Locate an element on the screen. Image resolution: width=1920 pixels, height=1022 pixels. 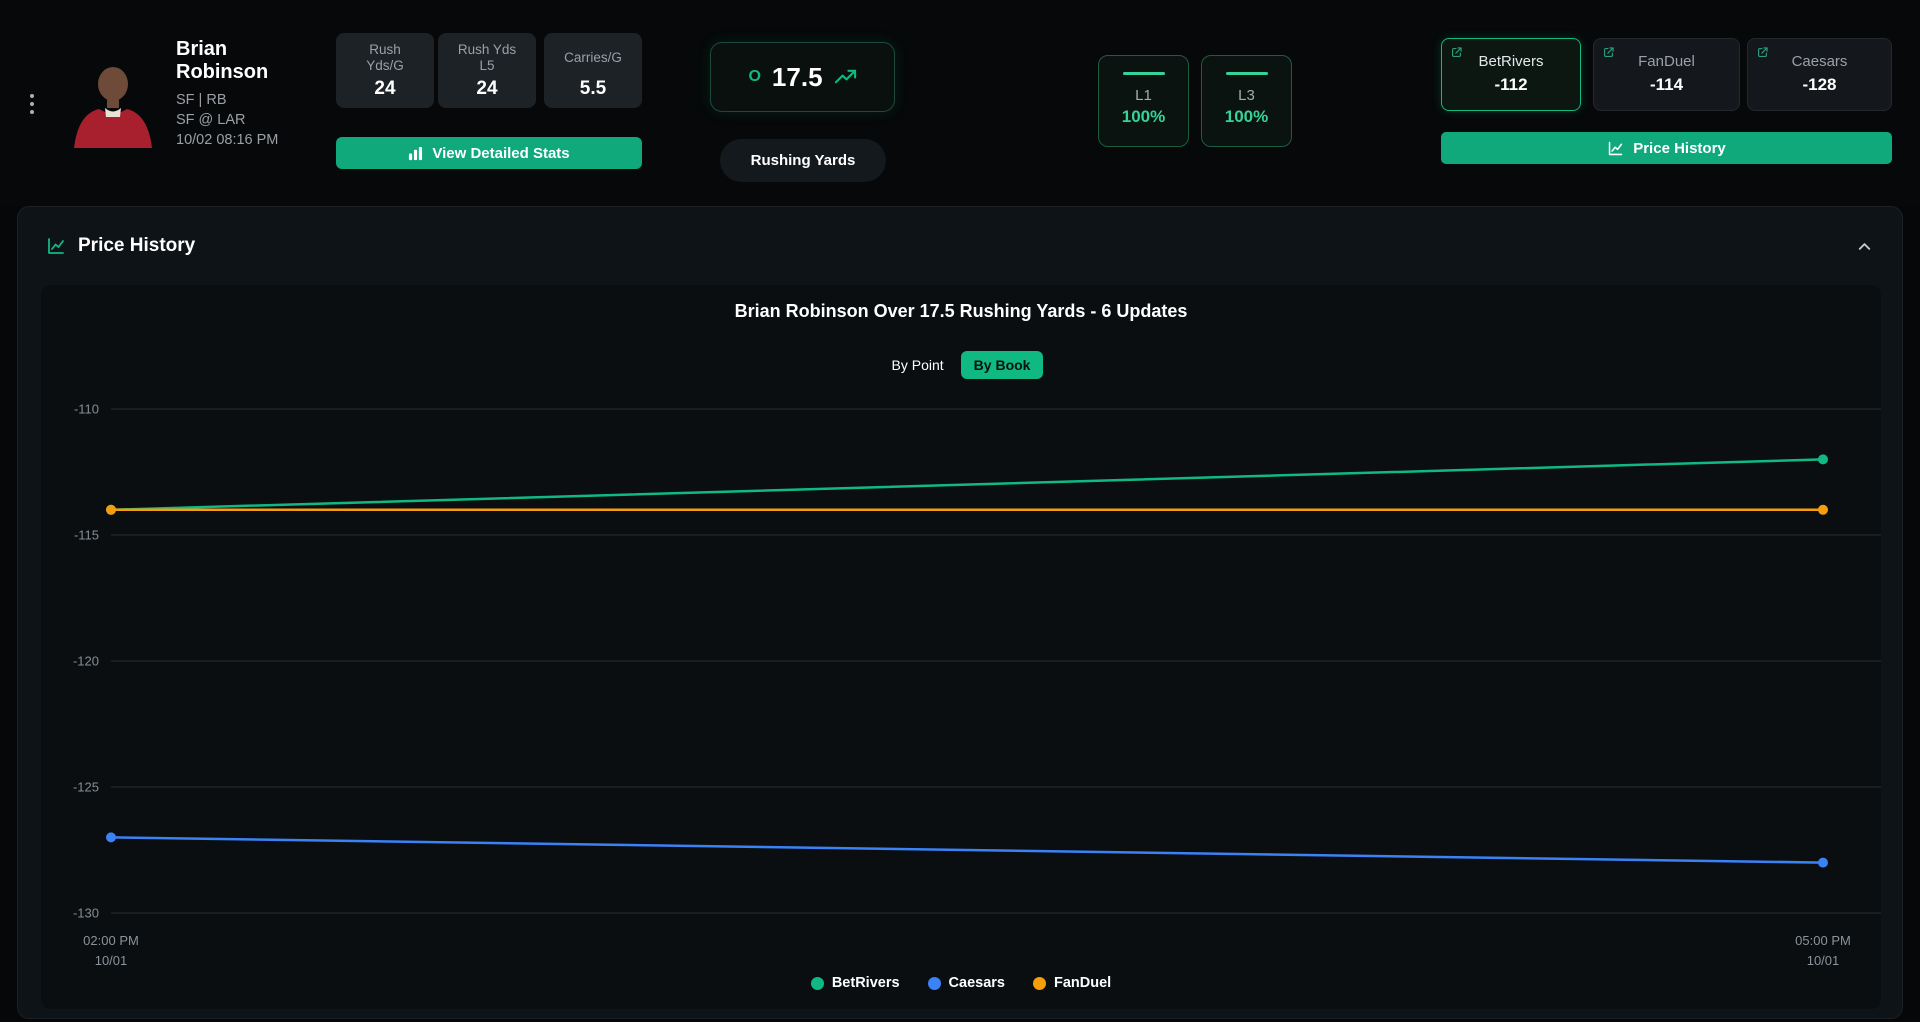
hit-rate-card-l1: L1 100% is located at coordinates (1143, 101).